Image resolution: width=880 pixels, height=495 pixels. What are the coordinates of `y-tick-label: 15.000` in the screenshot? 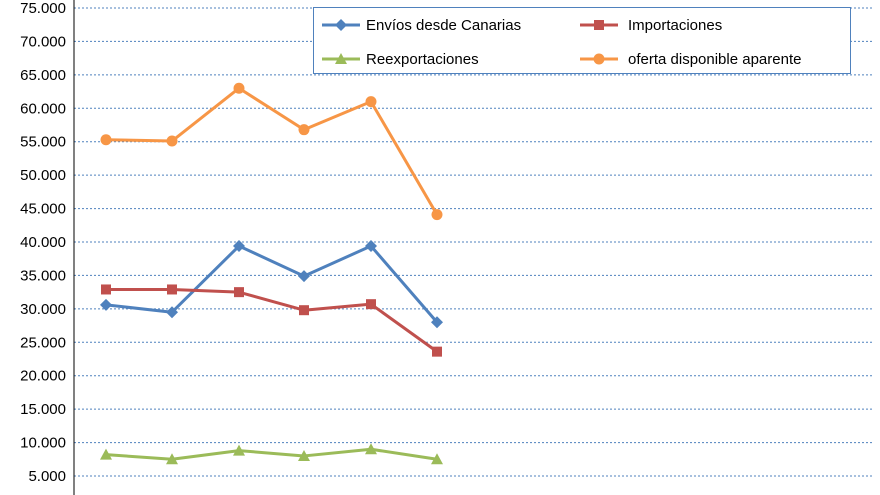 It's located at (43, 409).